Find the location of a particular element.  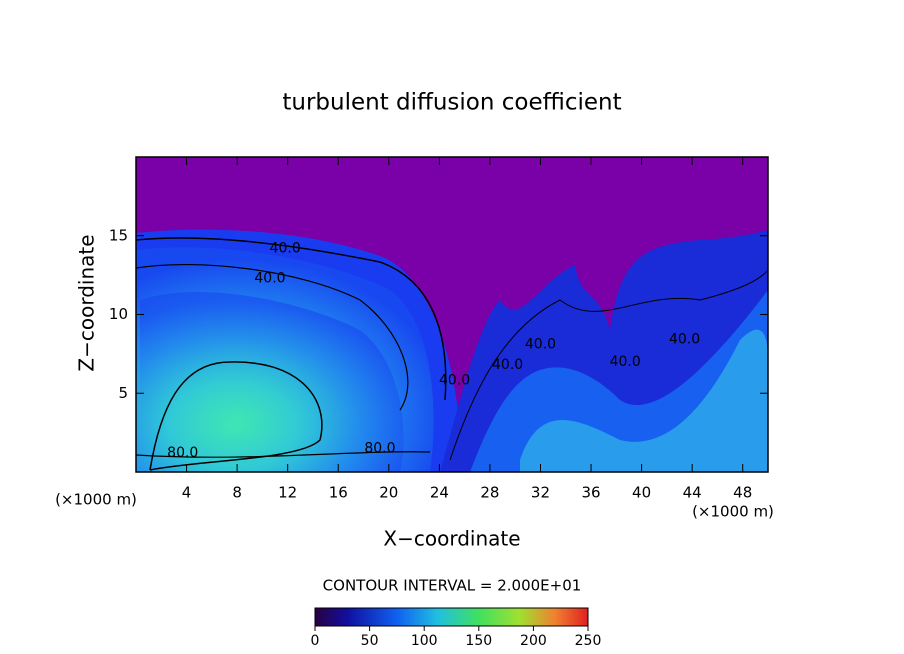

colorbar-tick-label: 100 is located at coordinates (424, 641).